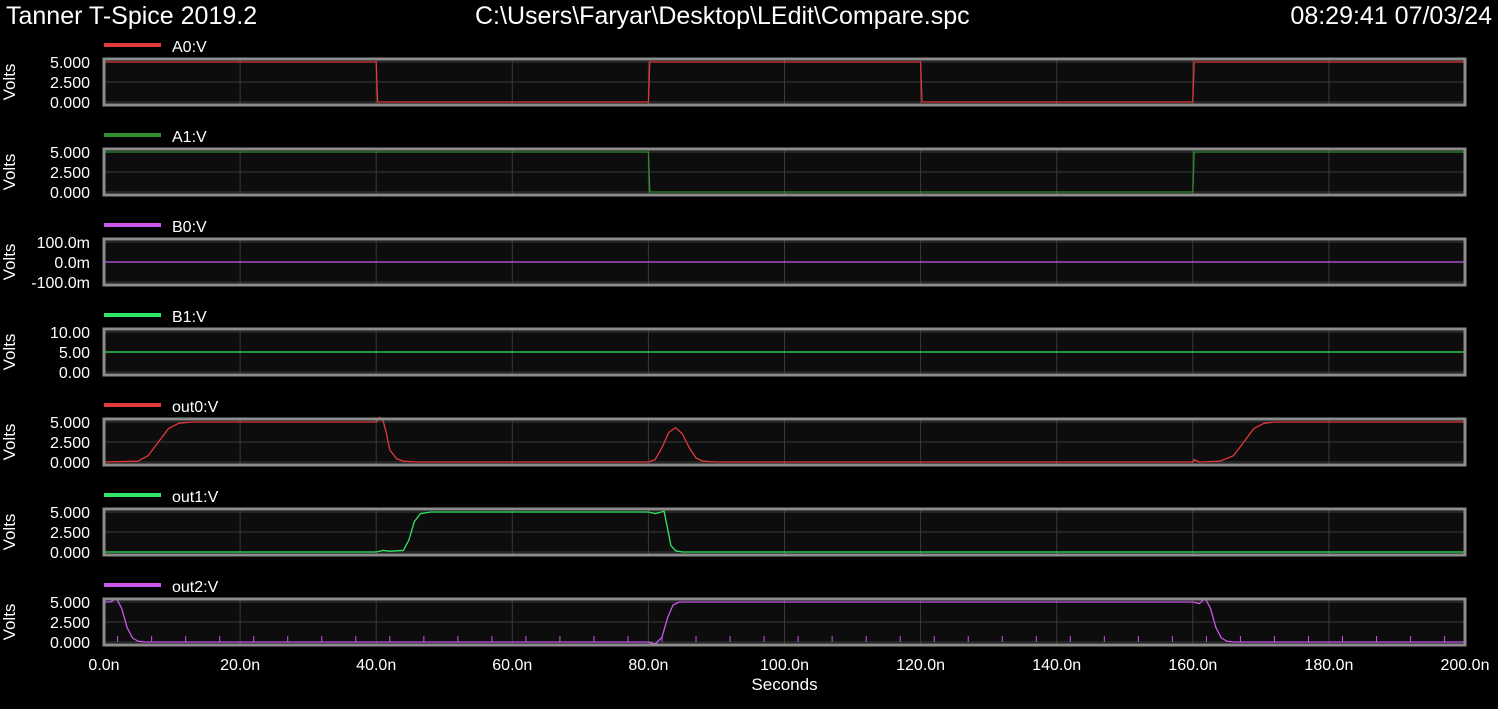 This screenshot has width=1498, height=709. Describe the element at coordinates (240, 665) in the screenshot. I see `x-tick-label: 20.0n` at that location.